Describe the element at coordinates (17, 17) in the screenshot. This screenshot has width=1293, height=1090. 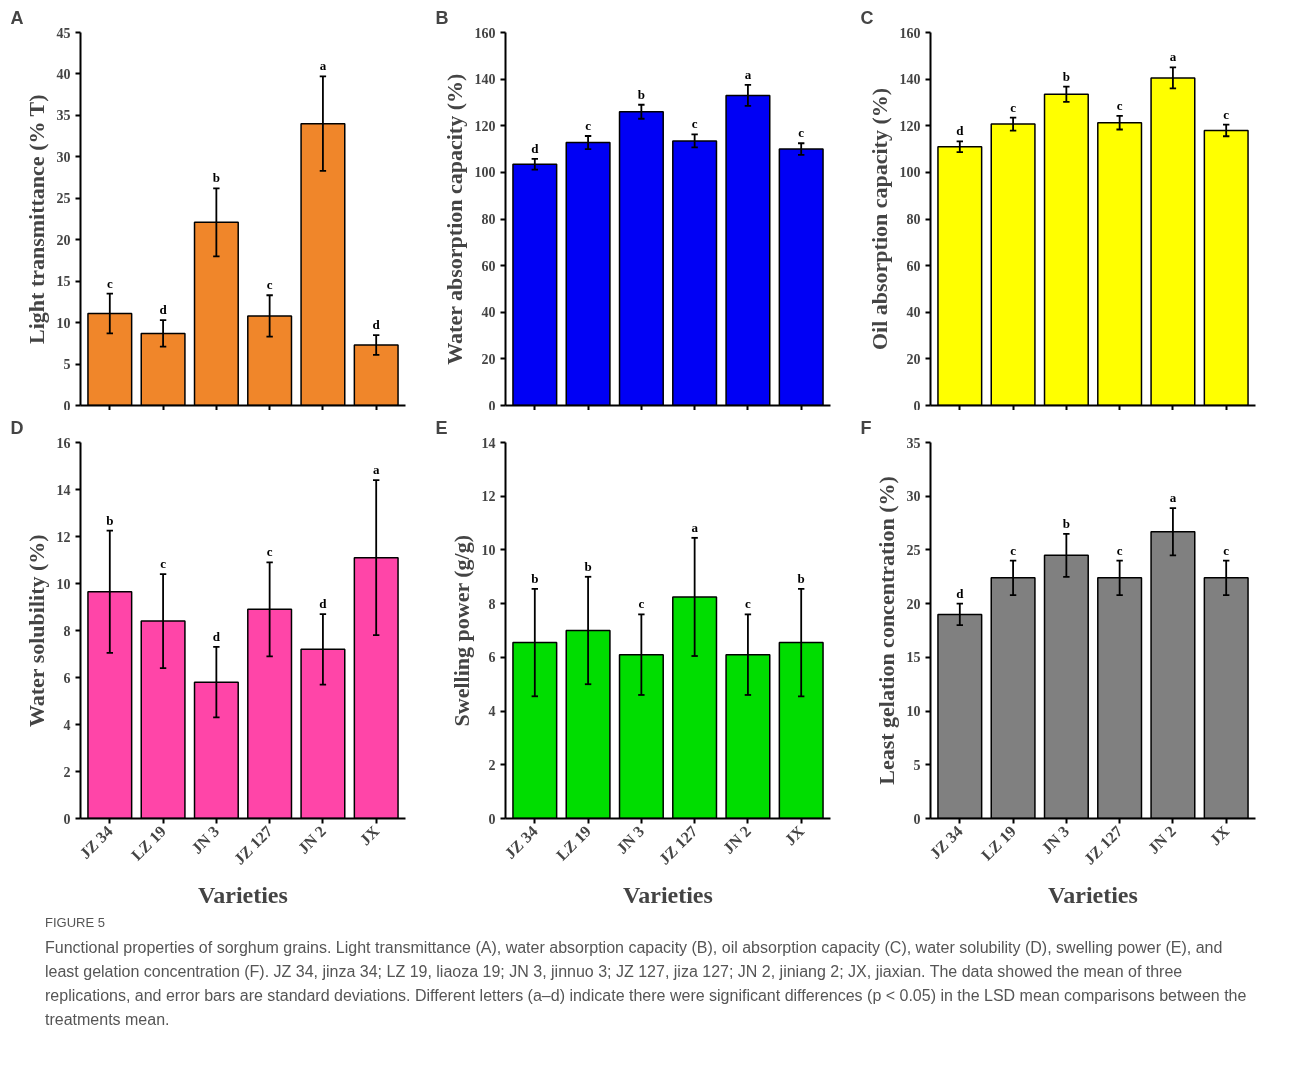
I see `chart-title: A` at that location.